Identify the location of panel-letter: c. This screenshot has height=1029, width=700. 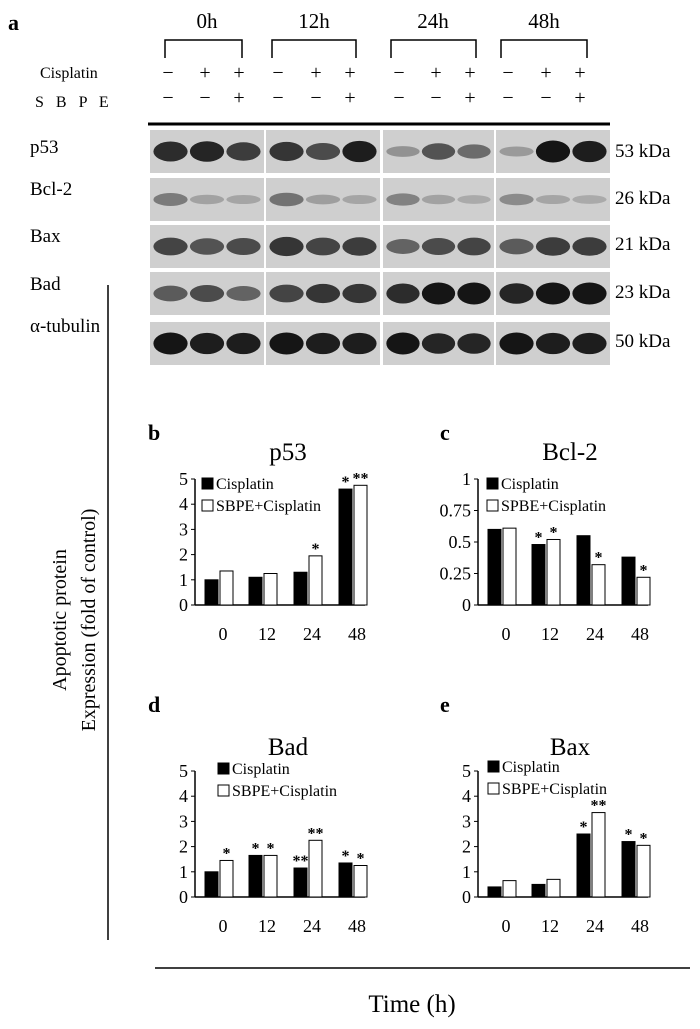
(445, 432).